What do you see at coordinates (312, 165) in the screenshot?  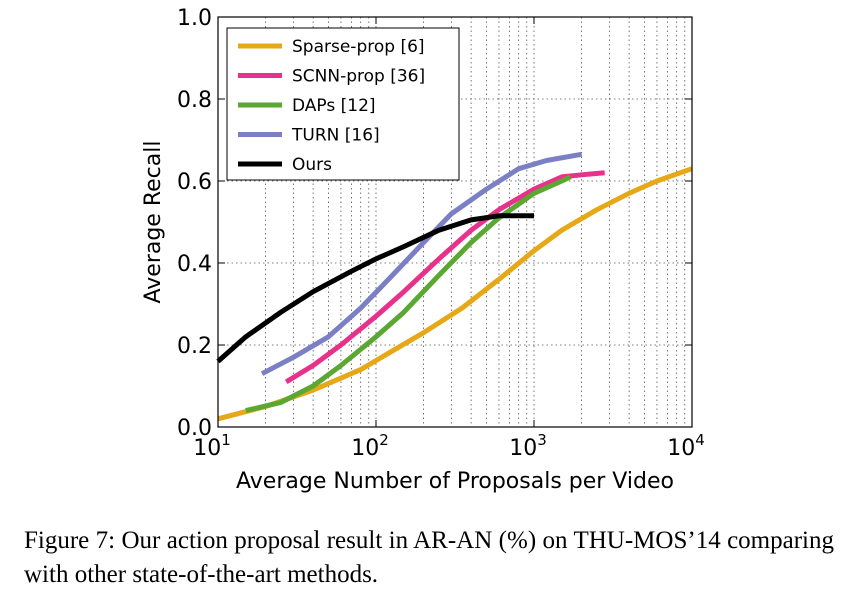 I see `legend-label-ours: Ours` at bounding box center [312, 165].